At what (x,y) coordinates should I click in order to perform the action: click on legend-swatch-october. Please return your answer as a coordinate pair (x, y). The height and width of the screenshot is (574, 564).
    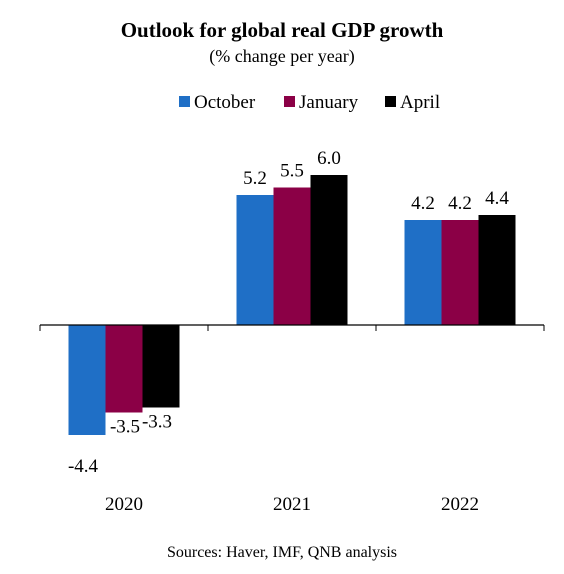
    Looking at the image, I should click on (184, 101).